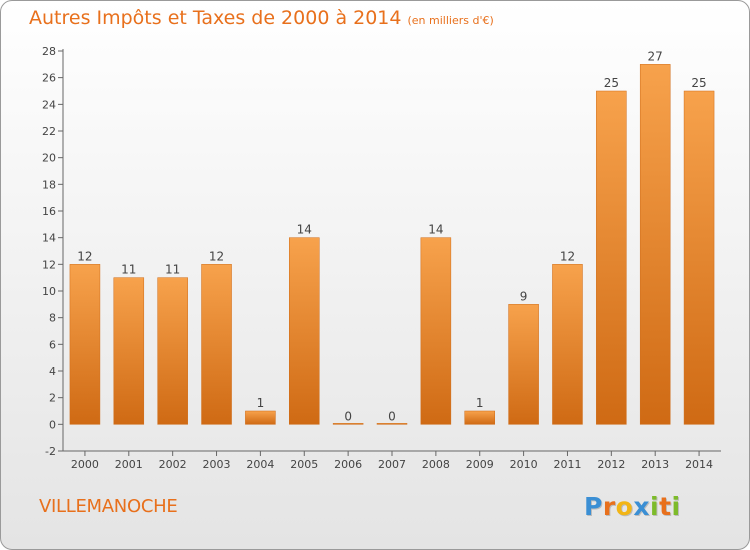  Describe the element at coordinates (49, 238) in the screenshot. I see `y-tick-label: 14` at that location.